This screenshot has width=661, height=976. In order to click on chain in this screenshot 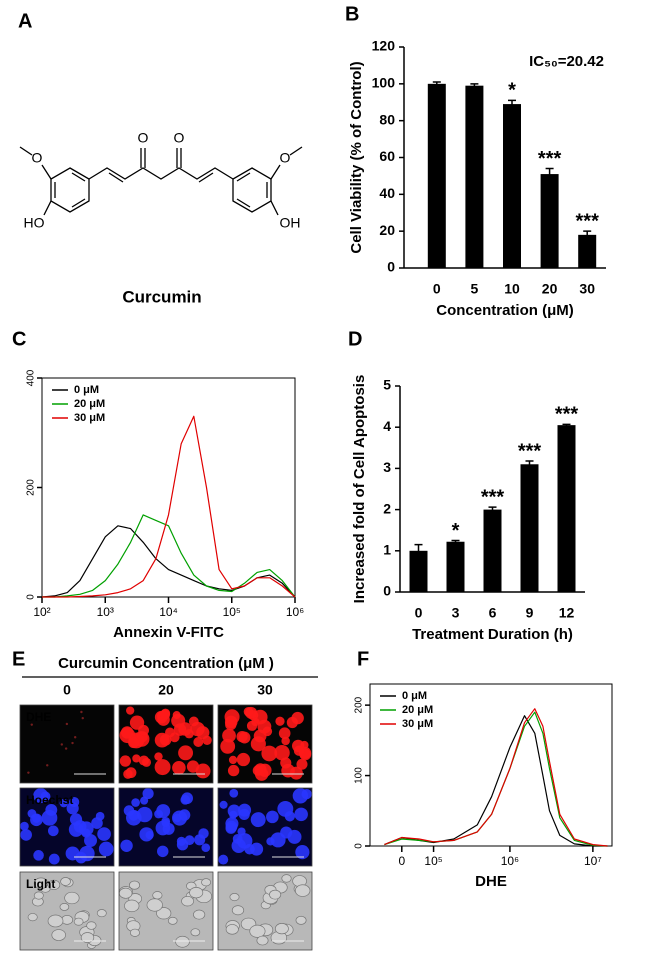, I will do `click(161, 173)`.